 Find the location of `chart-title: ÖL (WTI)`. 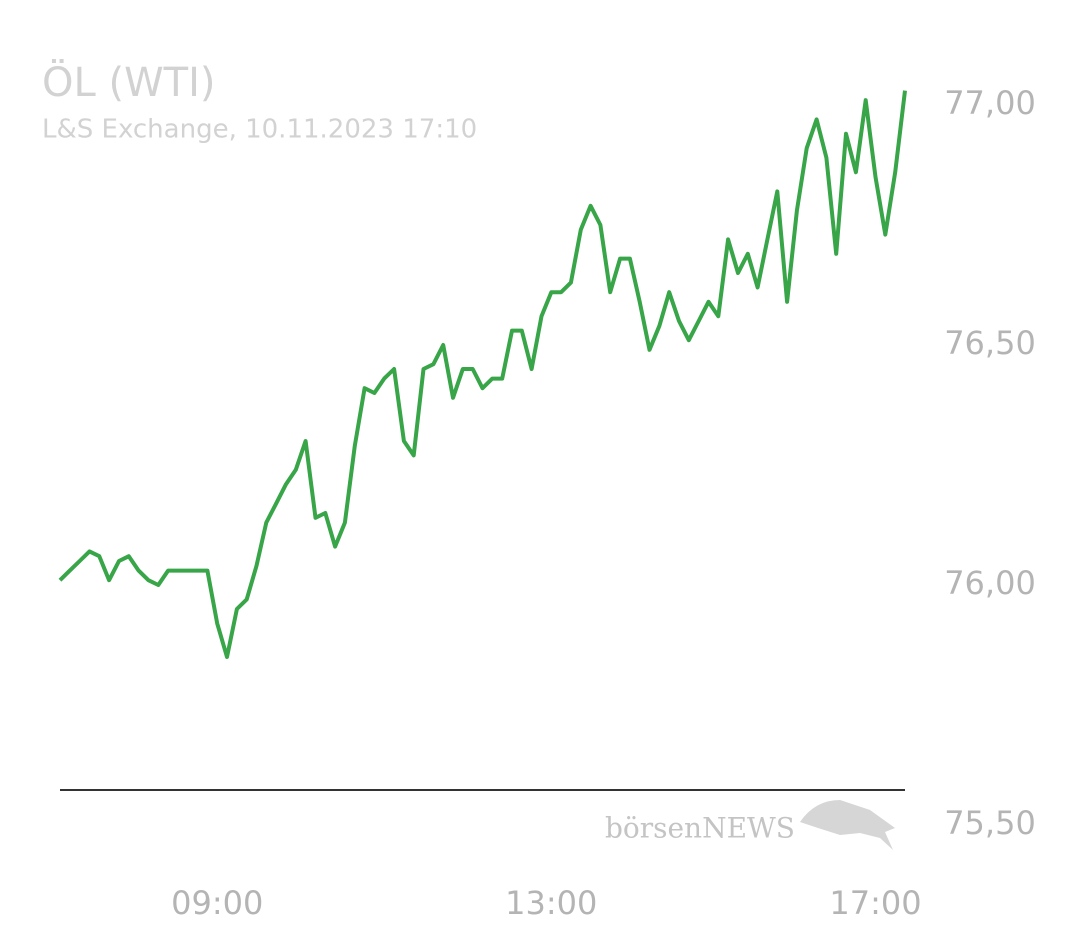

chart-title: ÖL (WTI) is located at coordinates (128, 82).